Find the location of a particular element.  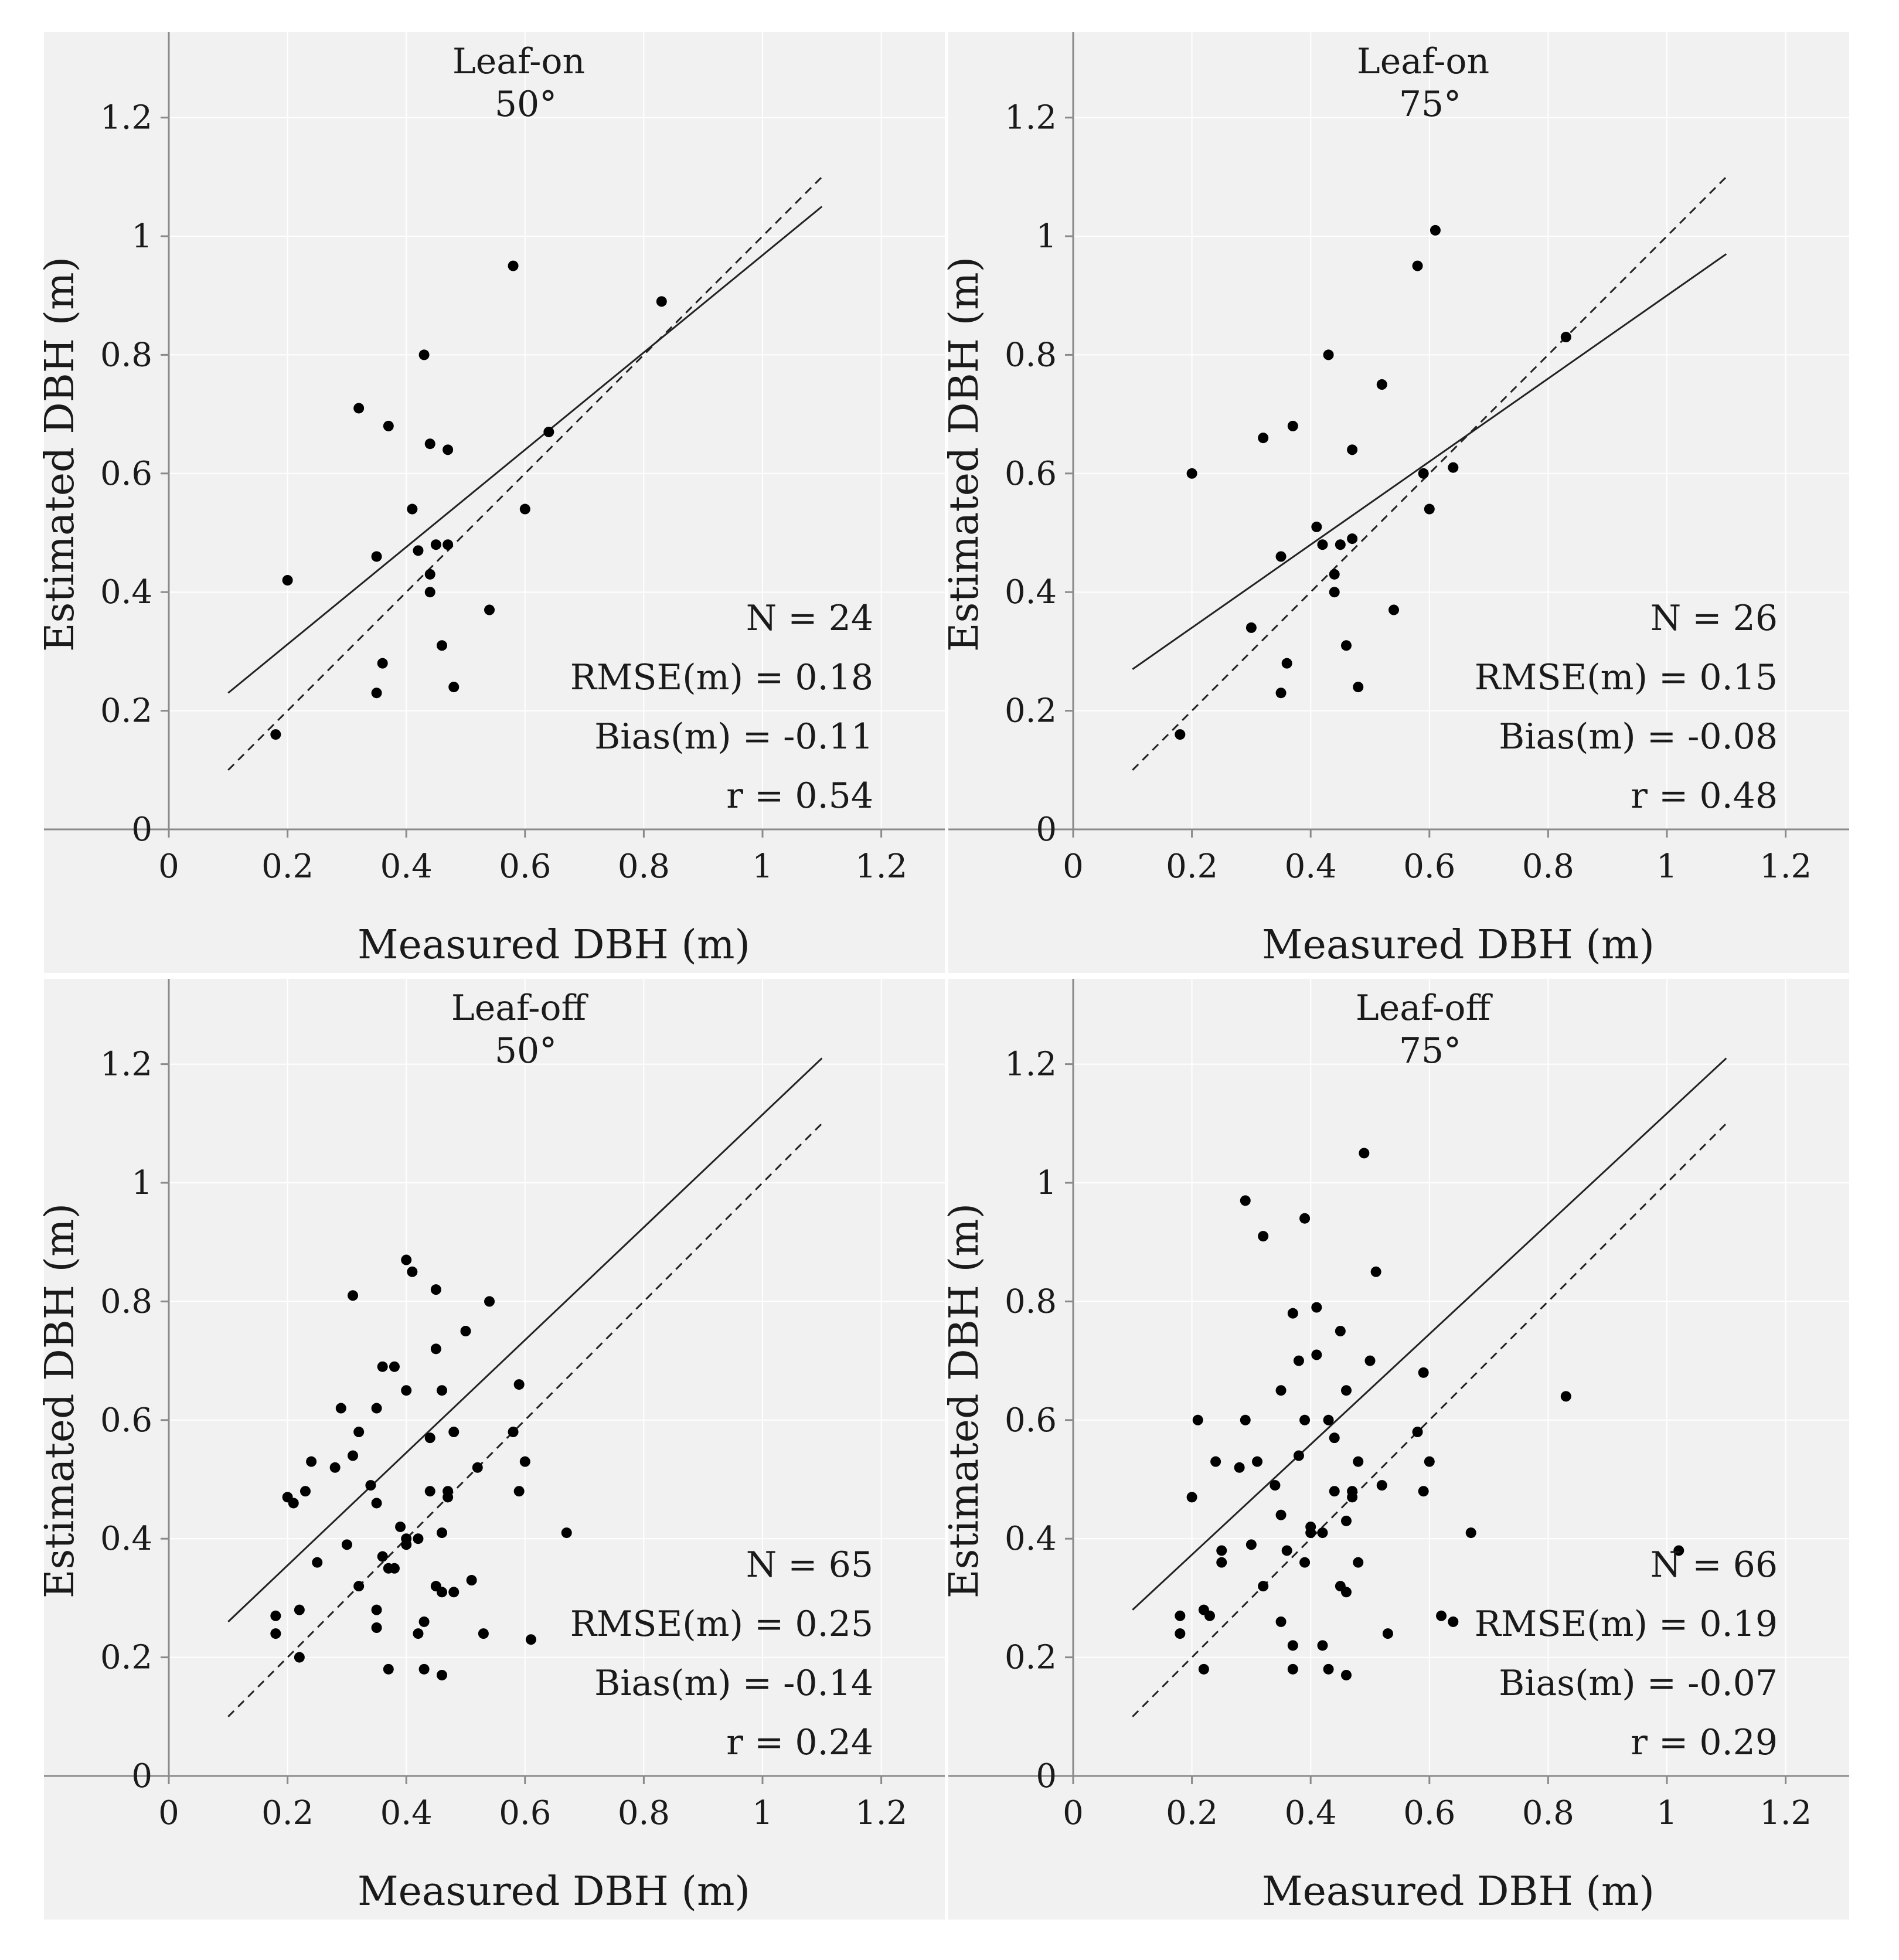

panel-subtitle: 75° is located at coordinates (1430, 105).